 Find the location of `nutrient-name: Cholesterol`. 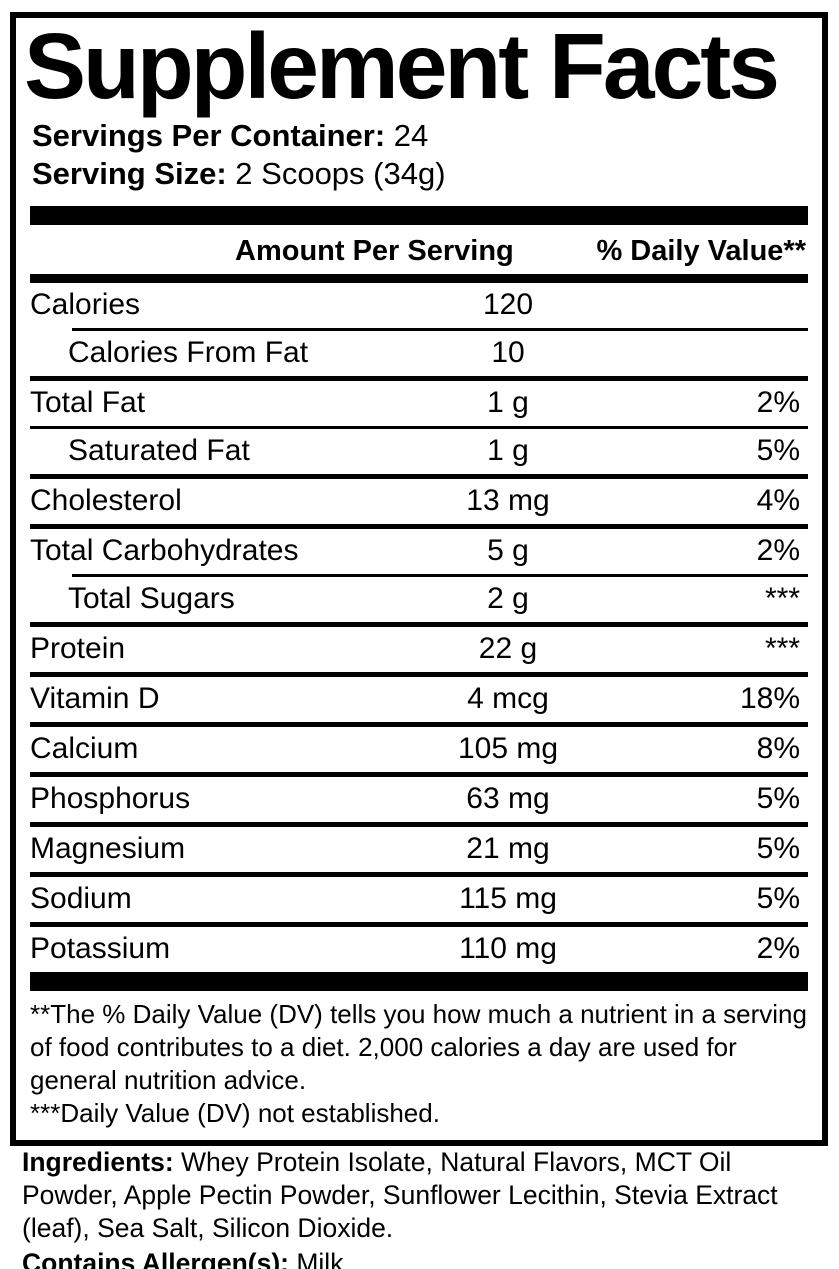

nutrient-name: Cholesterol is located at coordinates (106, 501).